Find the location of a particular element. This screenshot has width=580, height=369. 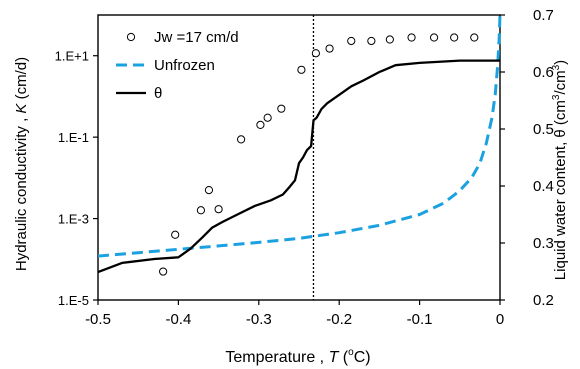

y-axis-right-title-close: ) is located at coordinates (560, 62).